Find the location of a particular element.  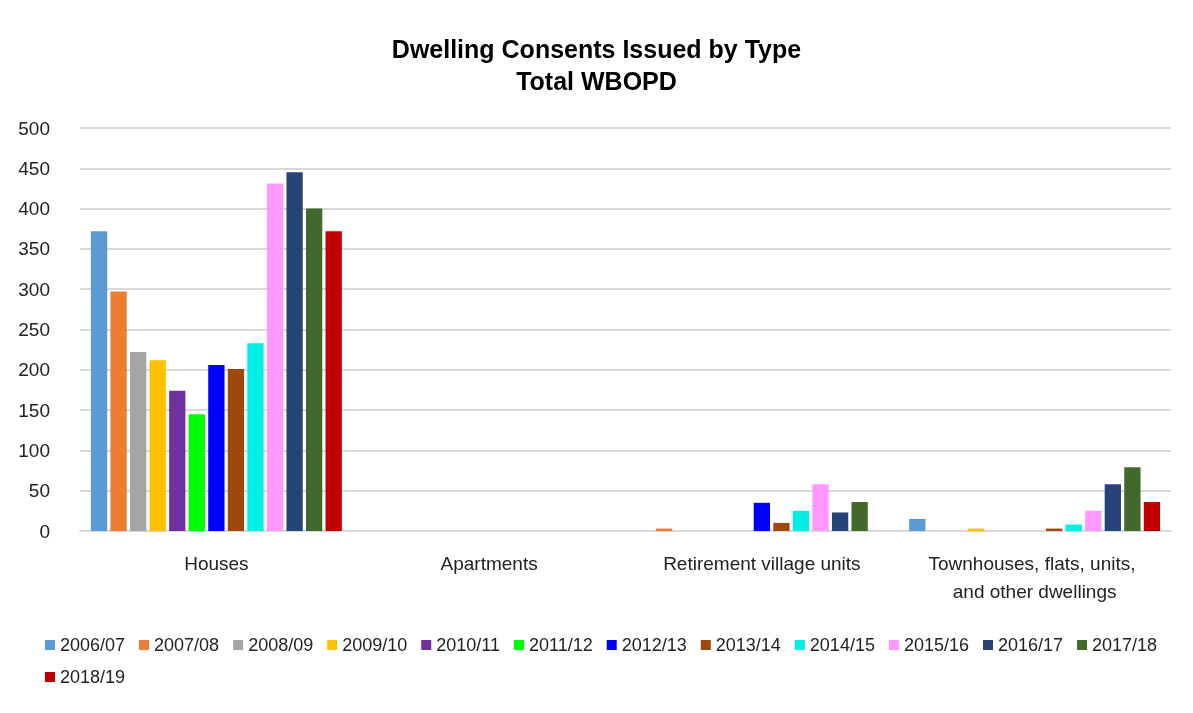

legend-label: 2010/11 is located at coordinates (468, 645).